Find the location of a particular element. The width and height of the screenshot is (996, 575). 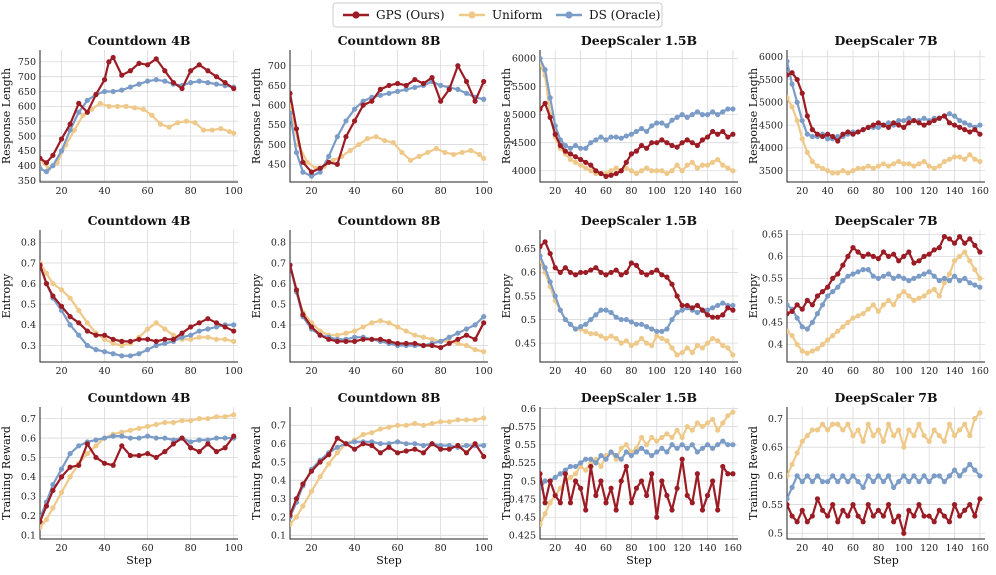

panel-2-ytick-label-650: 650 is located at coordinates (277, 86).